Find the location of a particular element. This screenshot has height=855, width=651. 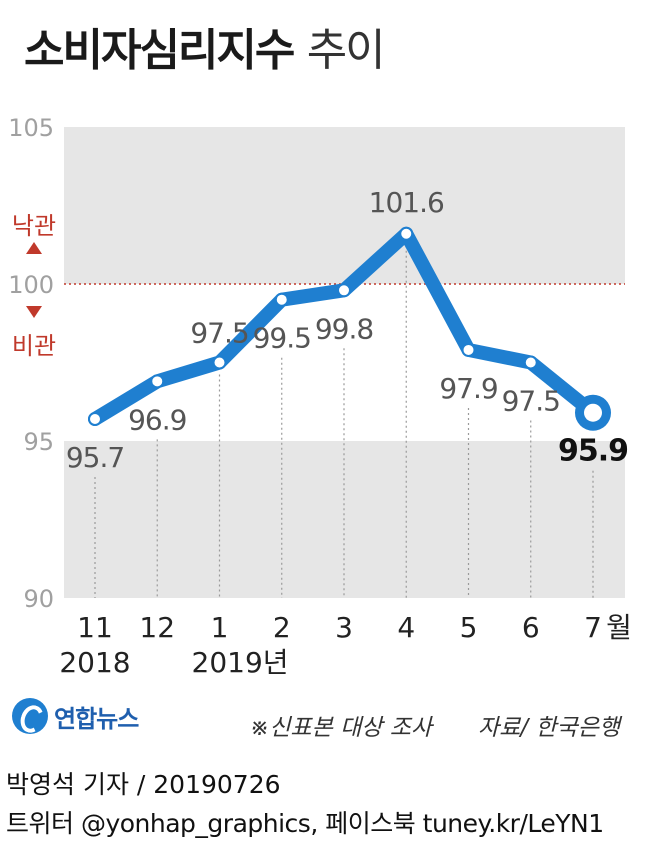

logo-text: 연합뉴스 is located at coordinates (96, 718).